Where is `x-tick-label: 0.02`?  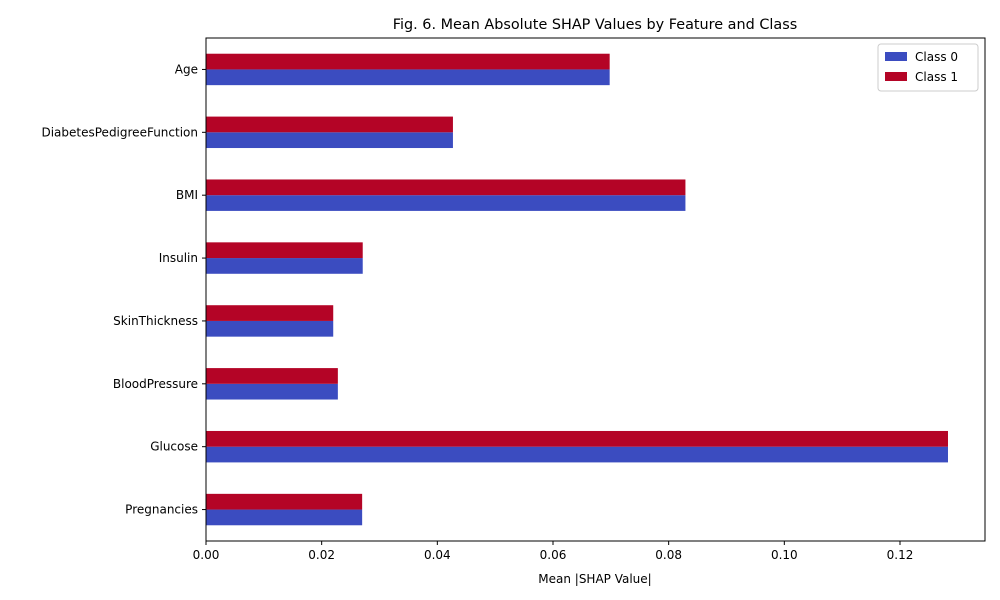
x-tick-label: 0.02 is located at coordinates (321, 555).